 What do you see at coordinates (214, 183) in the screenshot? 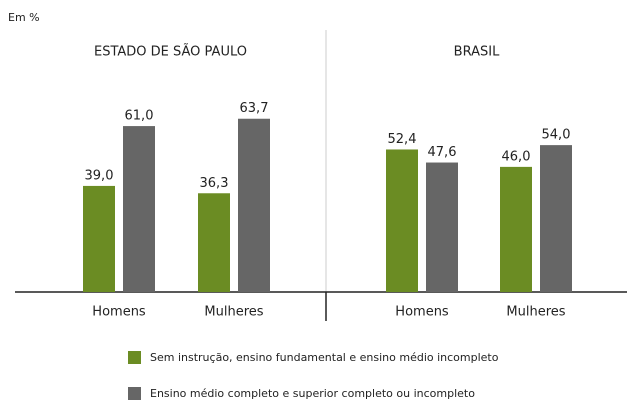
I see `value-label: 36,3` at bounding box center [214, 183].